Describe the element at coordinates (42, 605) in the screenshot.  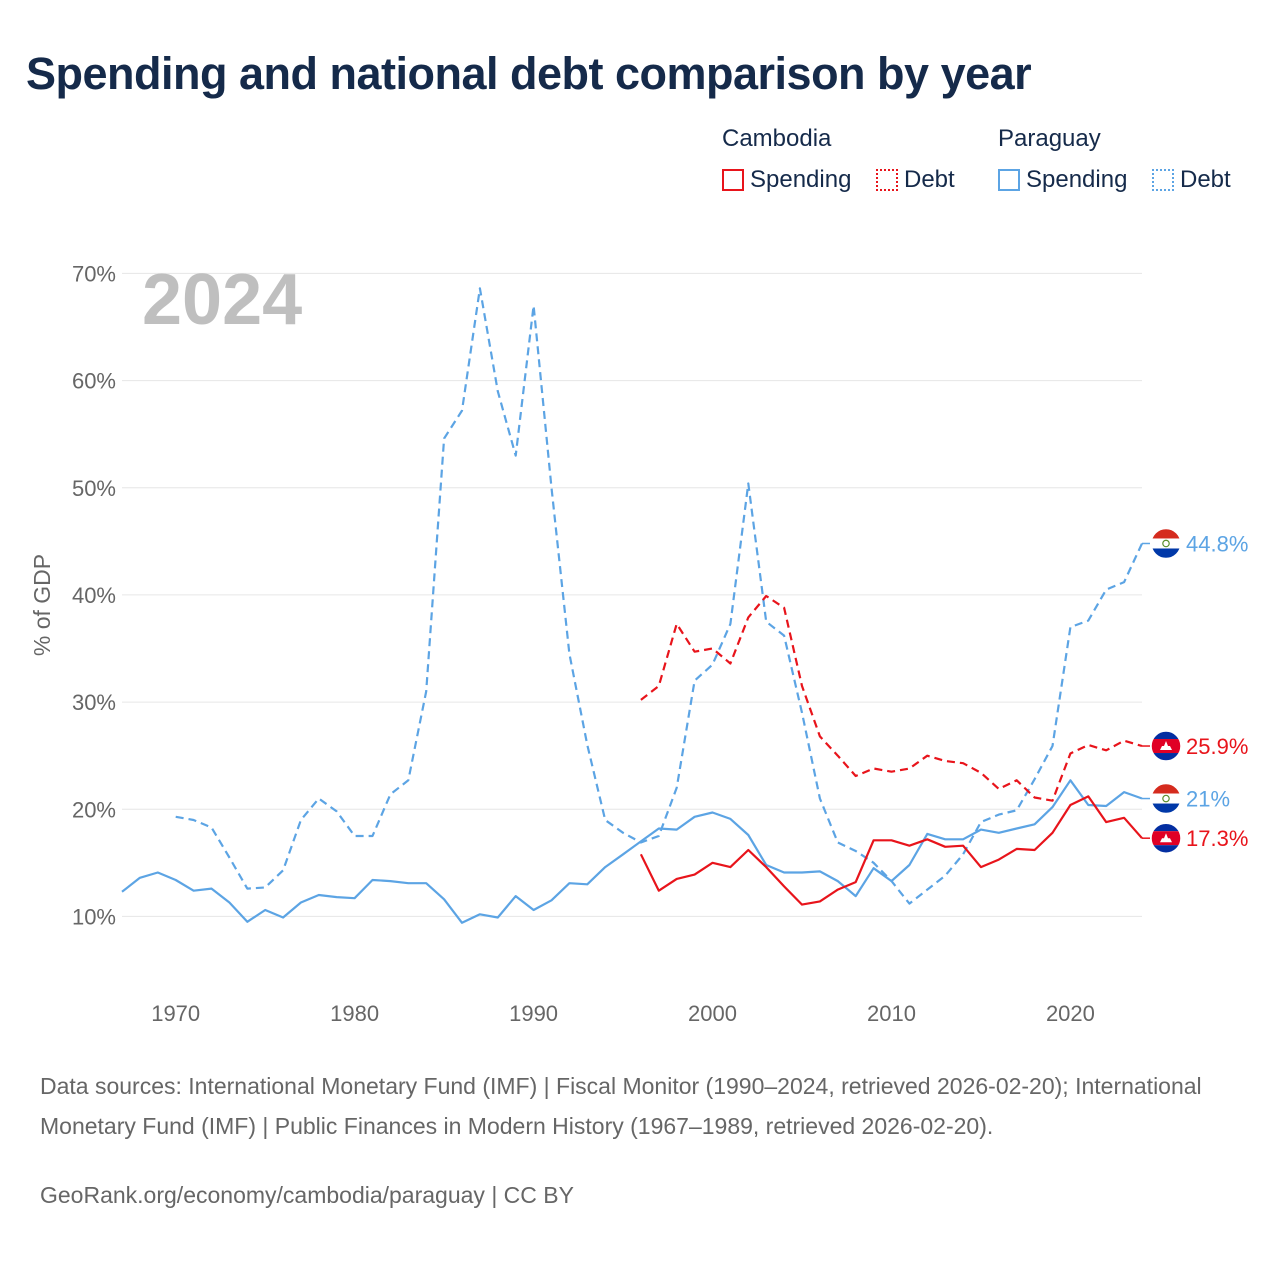
I see `y-axis-label: % of GDP` at that location.